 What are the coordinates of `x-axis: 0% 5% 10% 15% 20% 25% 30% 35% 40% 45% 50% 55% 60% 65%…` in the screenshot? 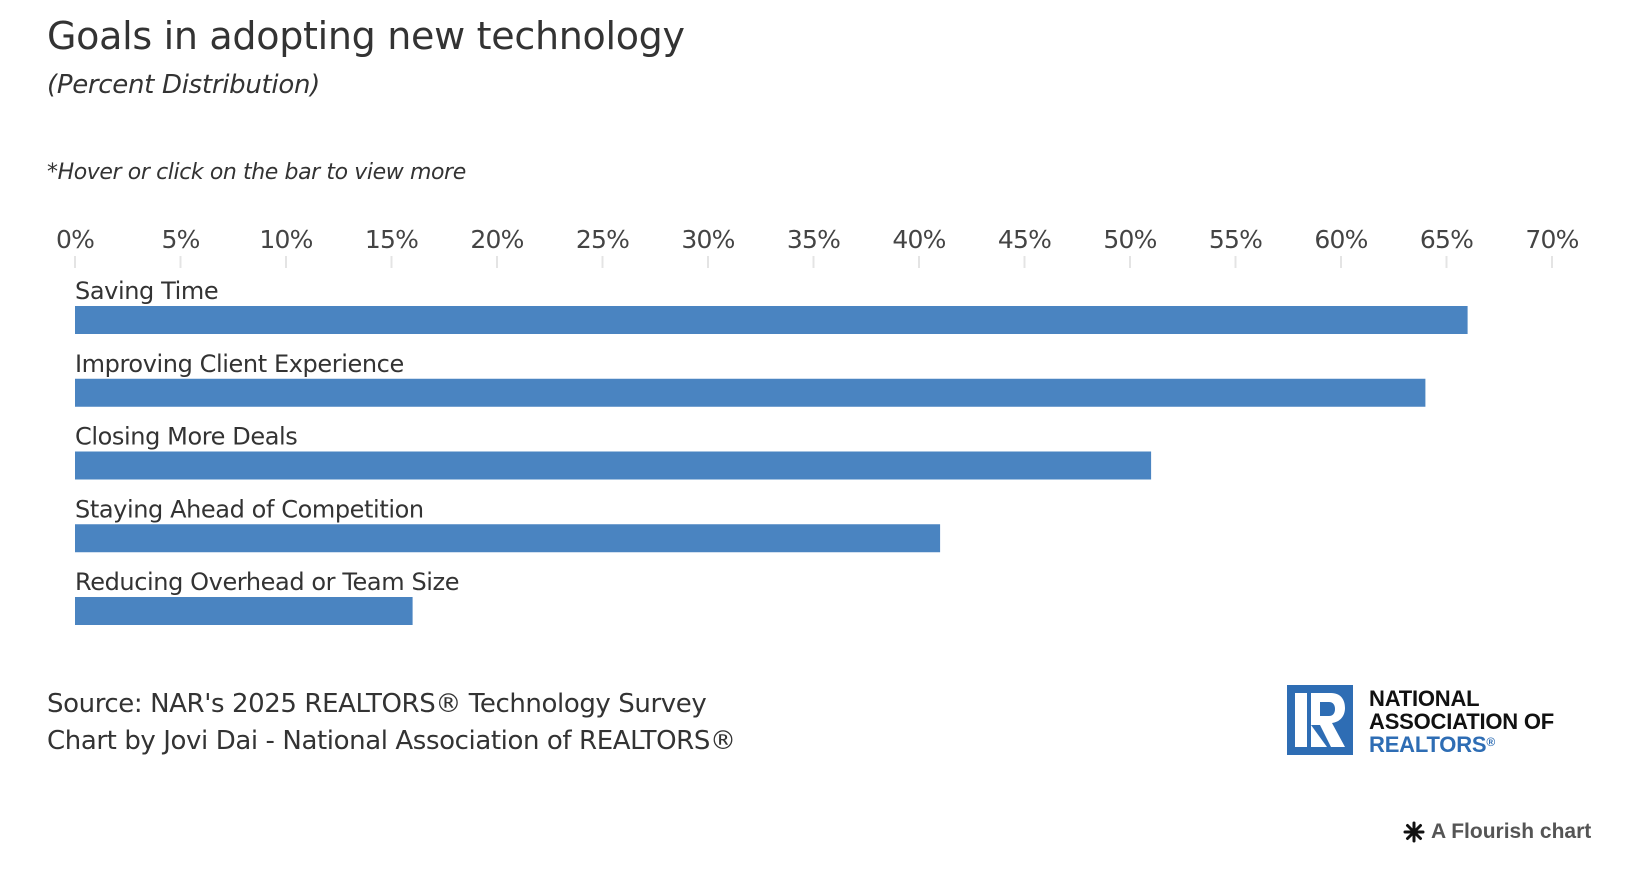 It's located at (817, 246).